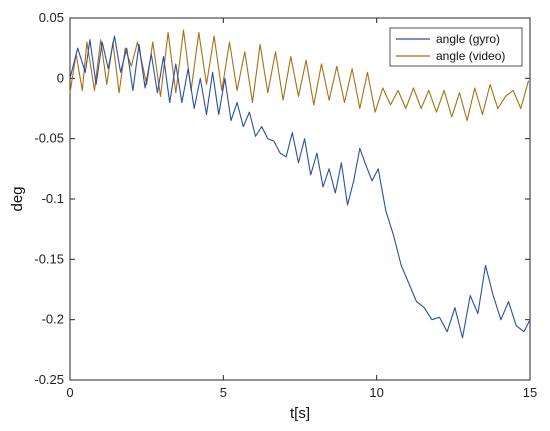 The height and width of the screenshot is (431, 550). I want to click on y-axis-label: deg, so click(17, 198).